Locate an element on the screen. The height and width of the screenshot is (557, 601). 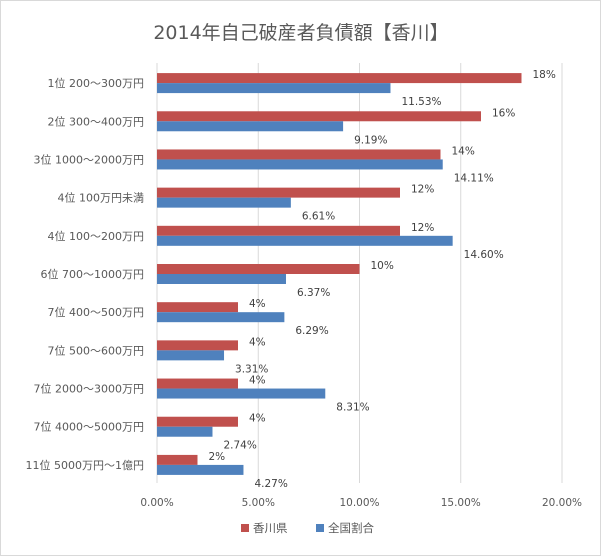
data-label-national: 3.31% is located at coordinates (251, 369).